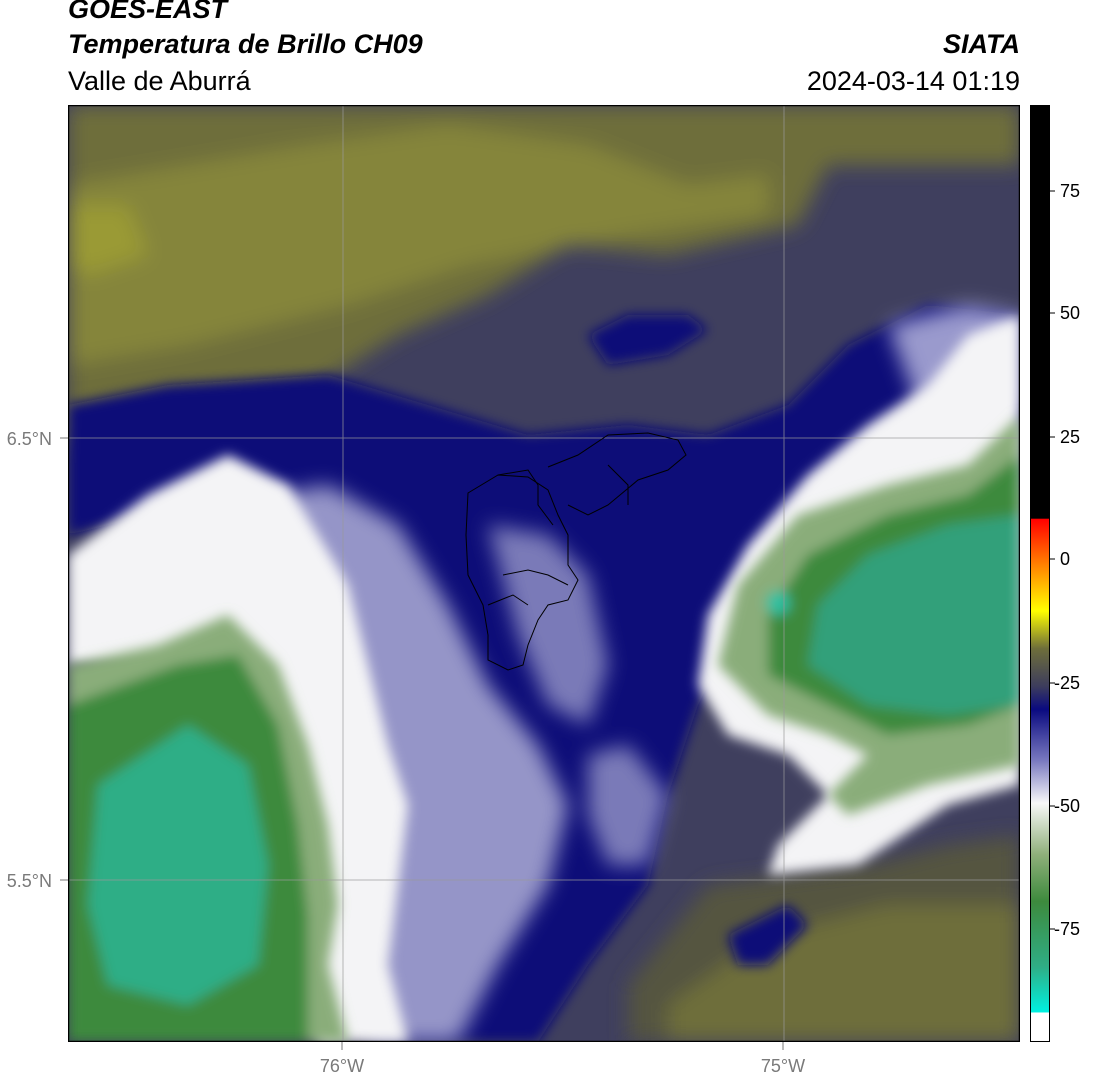 The width and height of the screenshot is (1094, 1078). I want to click on lat-label-5-5n: 5.5°N, so click(29, 881).